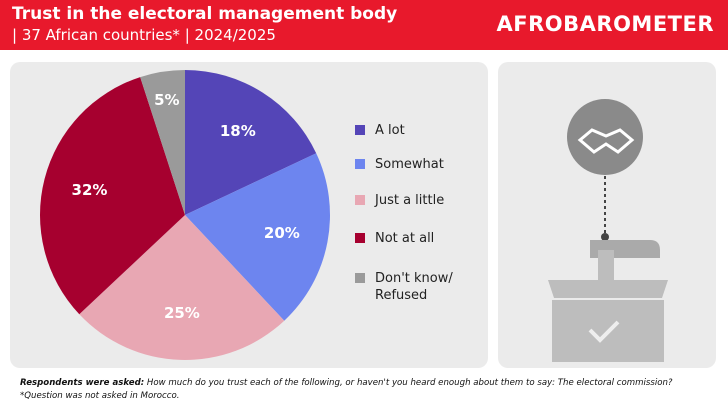 The width and height of the screenshot is (728, 410). I want to click on legend-item: Just a little, so click(410, 200).